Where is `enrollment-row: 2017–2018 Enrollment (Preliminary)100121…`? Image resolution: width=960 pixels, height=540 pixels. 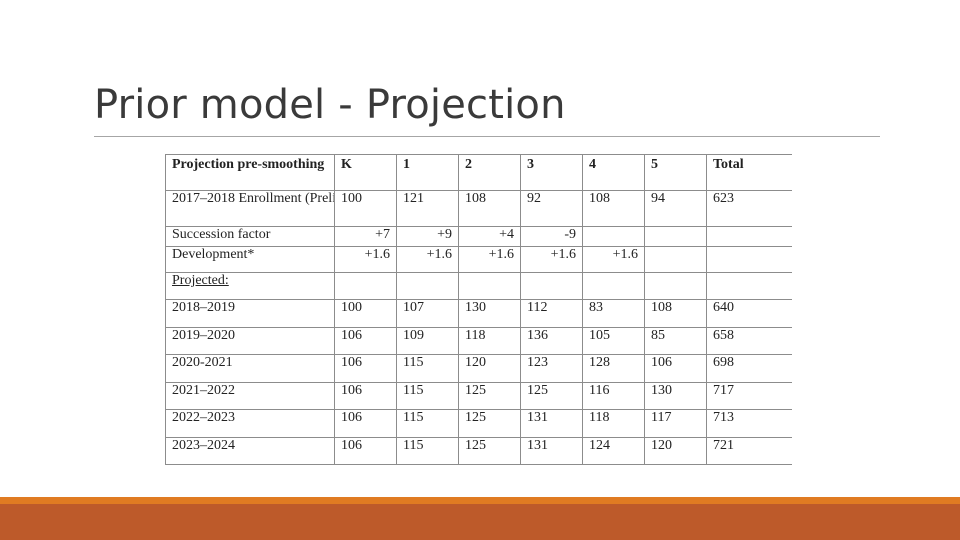
enrollment-row: 2017–2018 Enrollment (Preliminary)100121… is located at coordinates (478, 208).